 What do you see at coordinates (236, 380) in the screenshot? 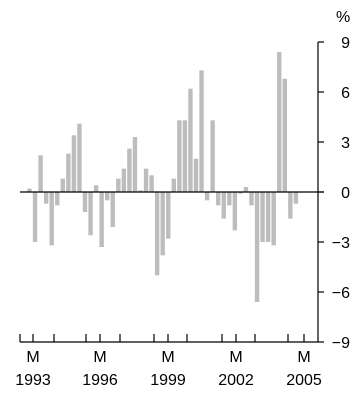
I see `x-tick-label-year: 2002` at bounding box center [236, 380].